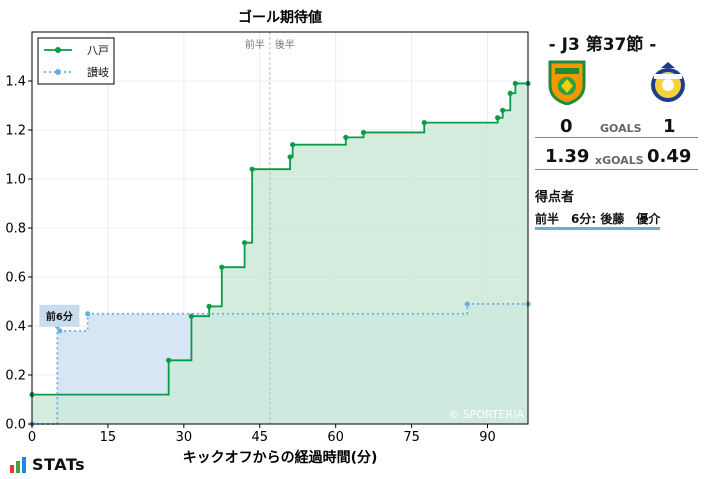 This screenshot has width=707, height=479. What do you see at coordinates (108, 437) in the screenshot?
I see `x-tick-label: 15` at bounding box center [108, 437].